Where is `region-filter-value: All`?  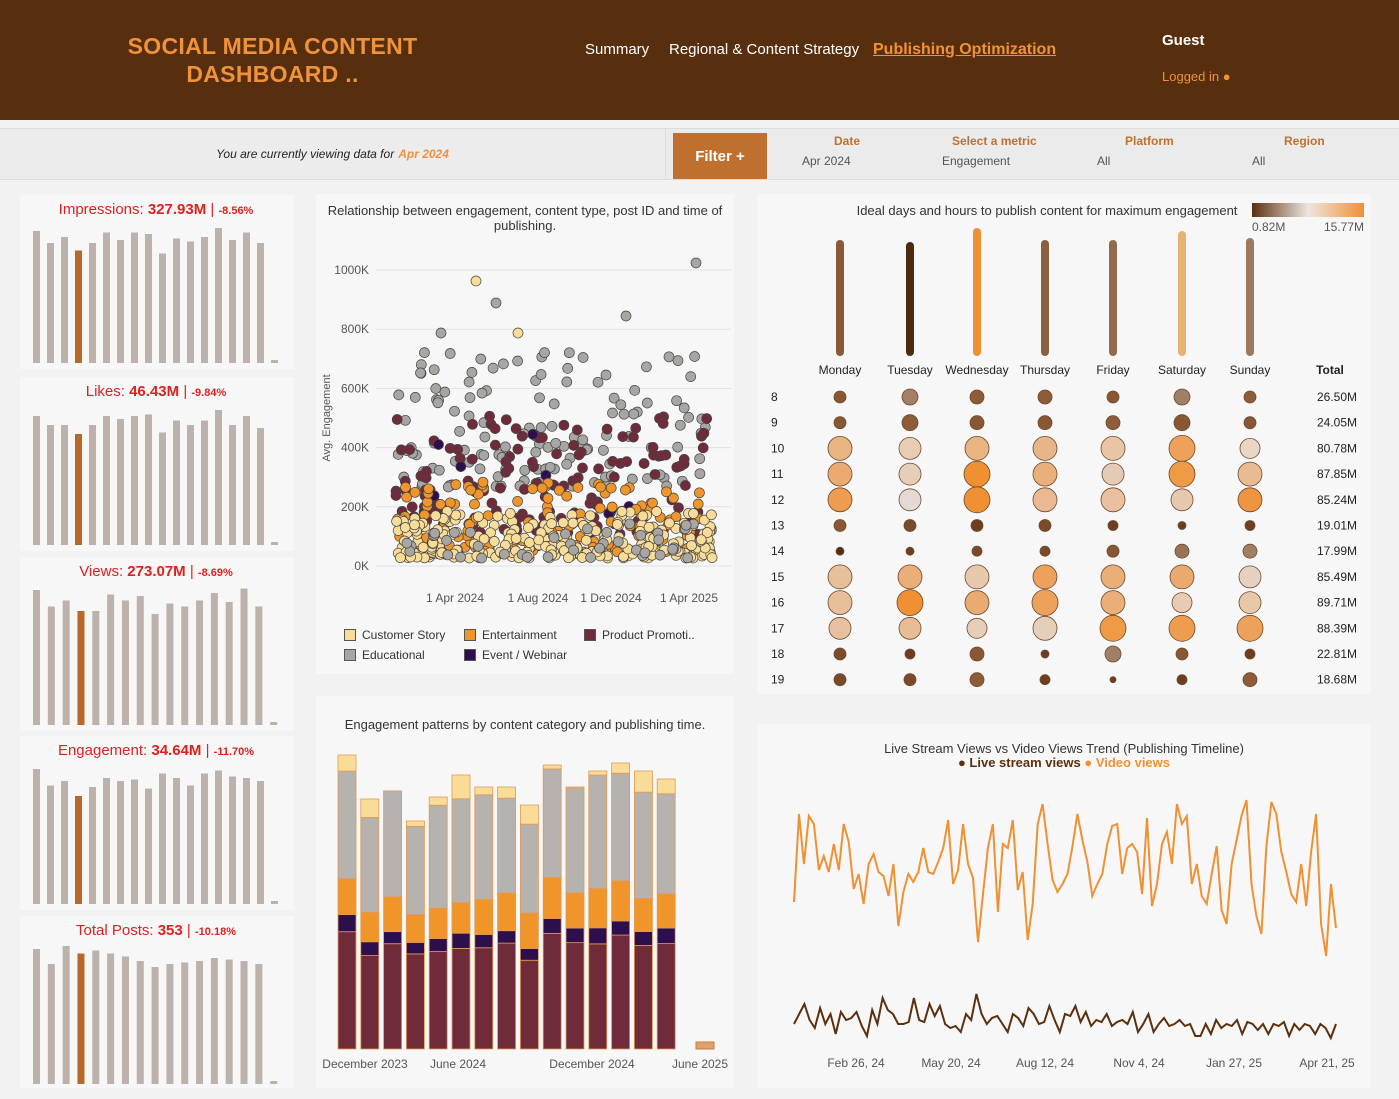
region-filter-value: All is located at coordinates (1259, 161).